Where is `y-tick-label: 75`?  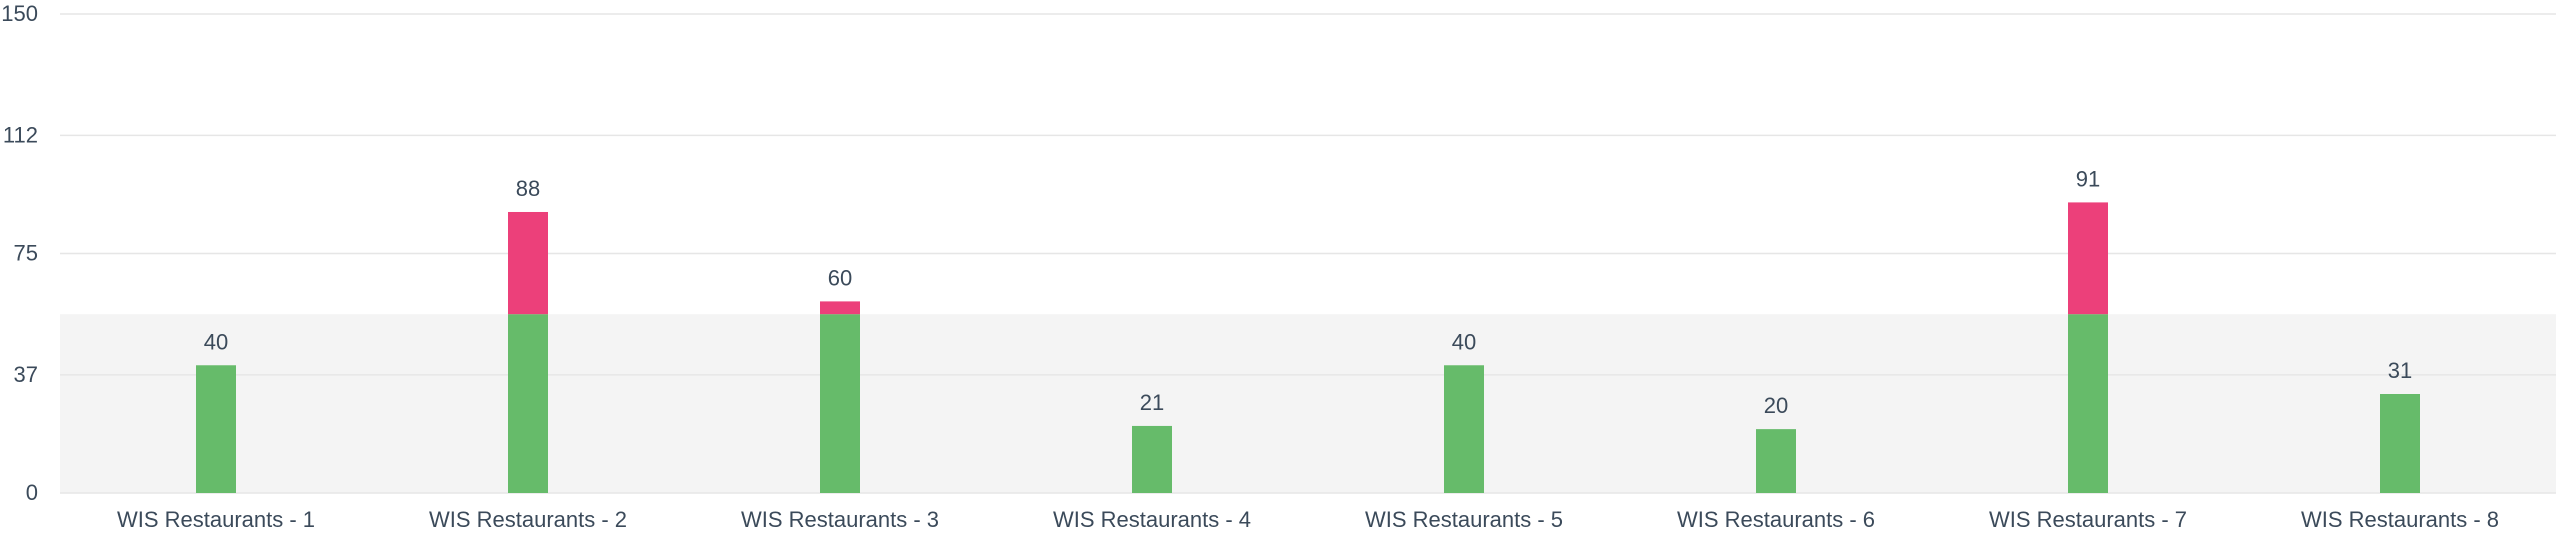 y-tick-label: 75 is located at coordinates (26, 253).